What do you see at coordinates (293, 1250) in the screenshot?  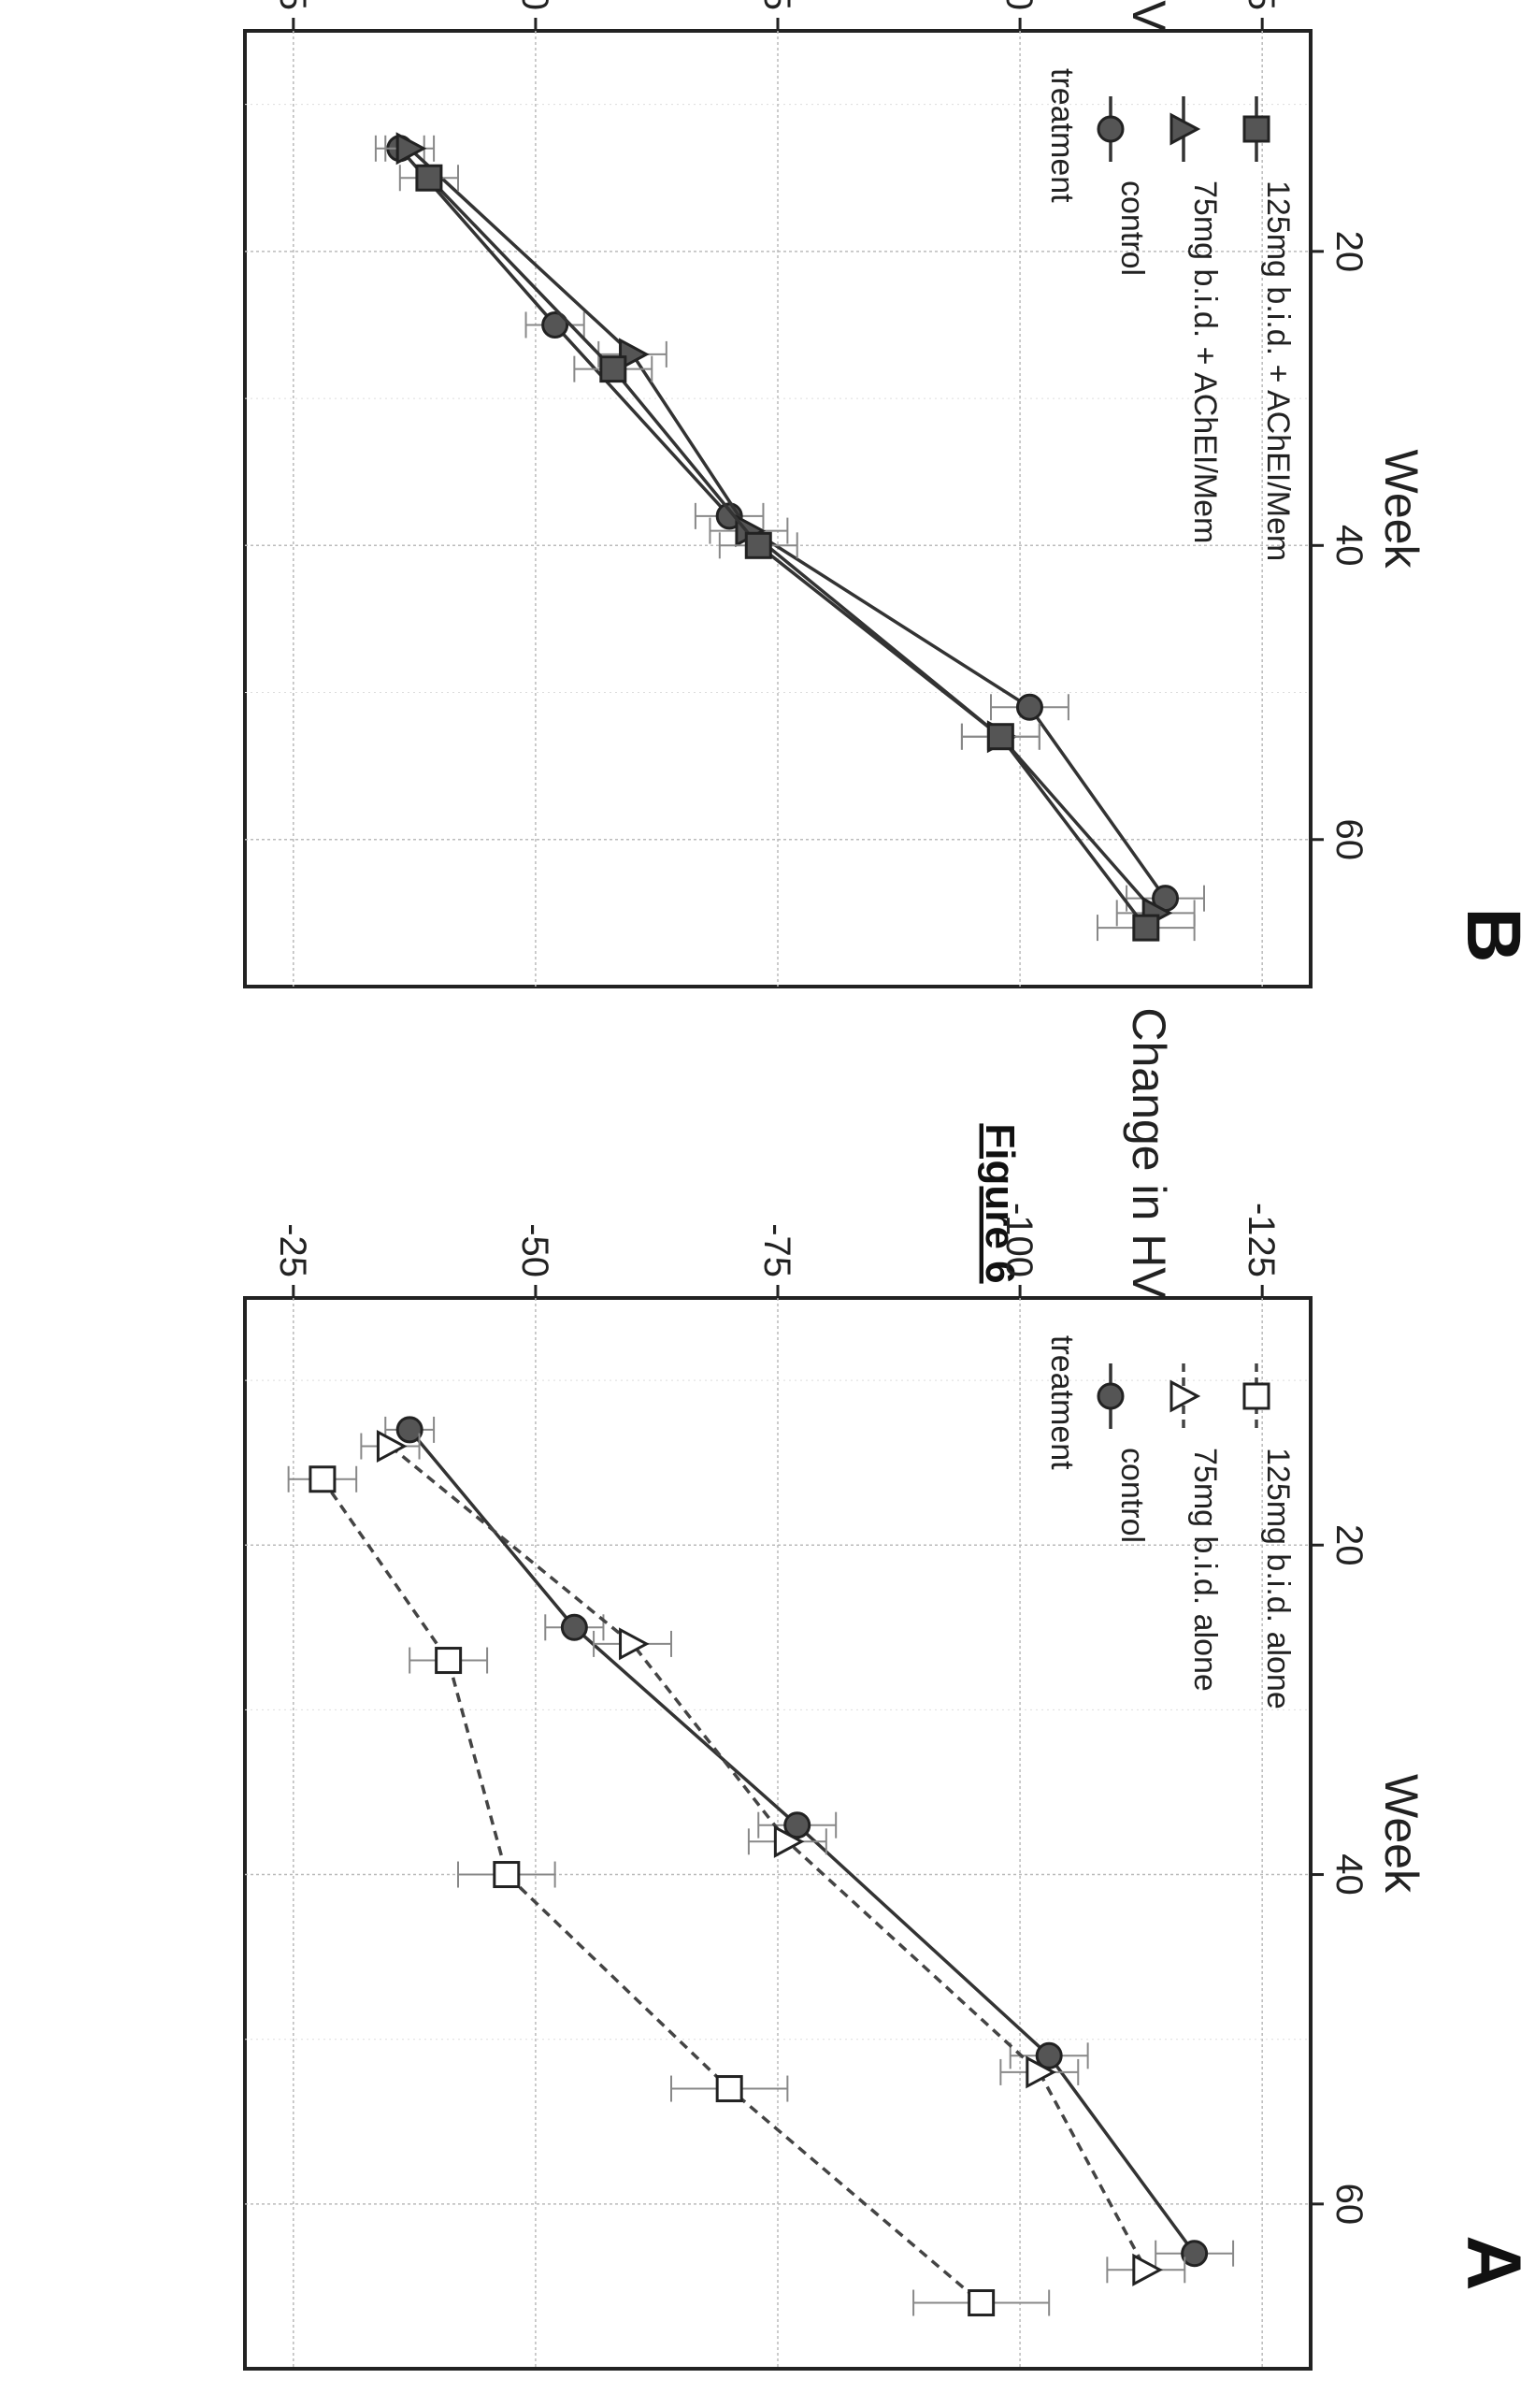 I see `panel-a-y-tick-label: -25` at bounding box center [293, 1250].